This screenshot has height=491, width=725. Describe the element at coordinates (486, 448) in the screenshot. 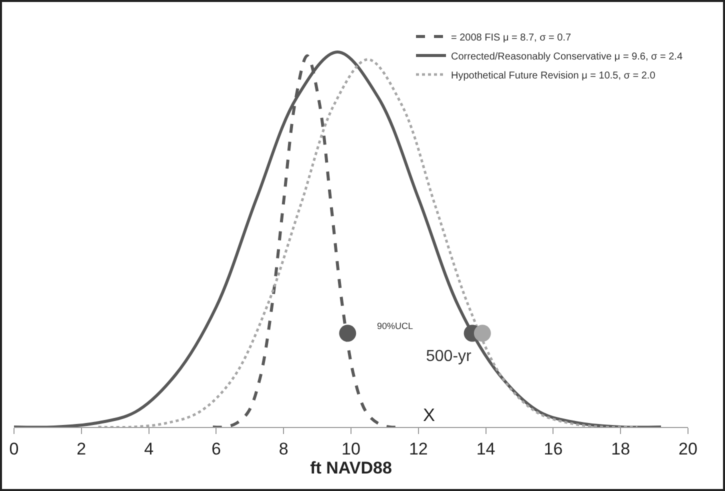

I see `x-tick-label: 14` at that location.